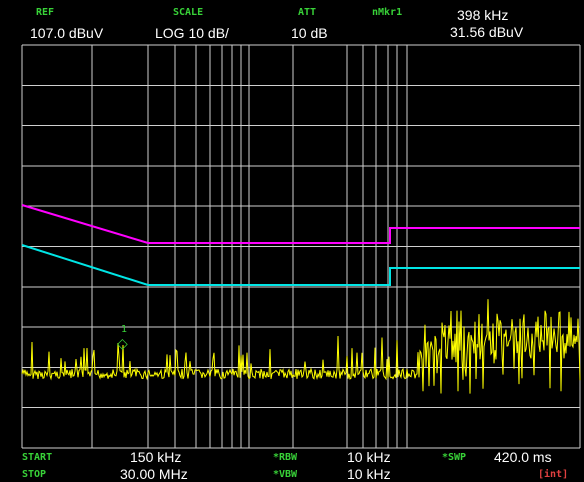 This screenshot has width=584, height=482. Describe the element at coordinates (307, 12) in the screenshot. I see `att-label: ATT` at that location.